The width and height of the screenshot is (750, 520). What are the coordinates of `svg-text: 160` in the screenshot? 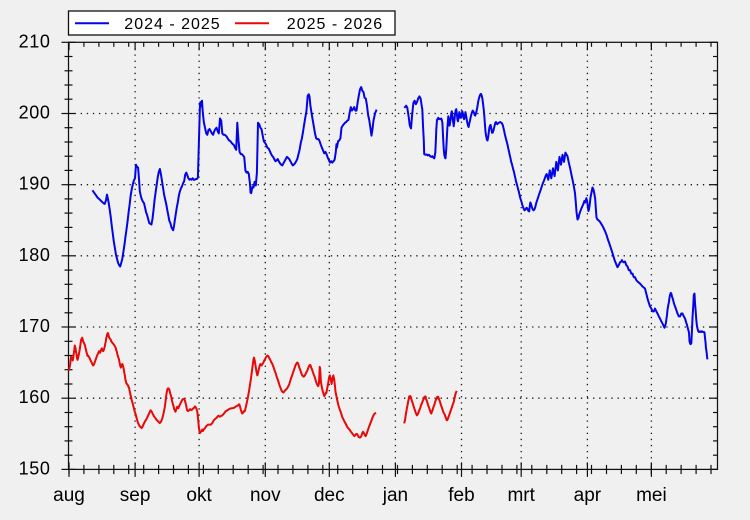 It's located at (35, 397).